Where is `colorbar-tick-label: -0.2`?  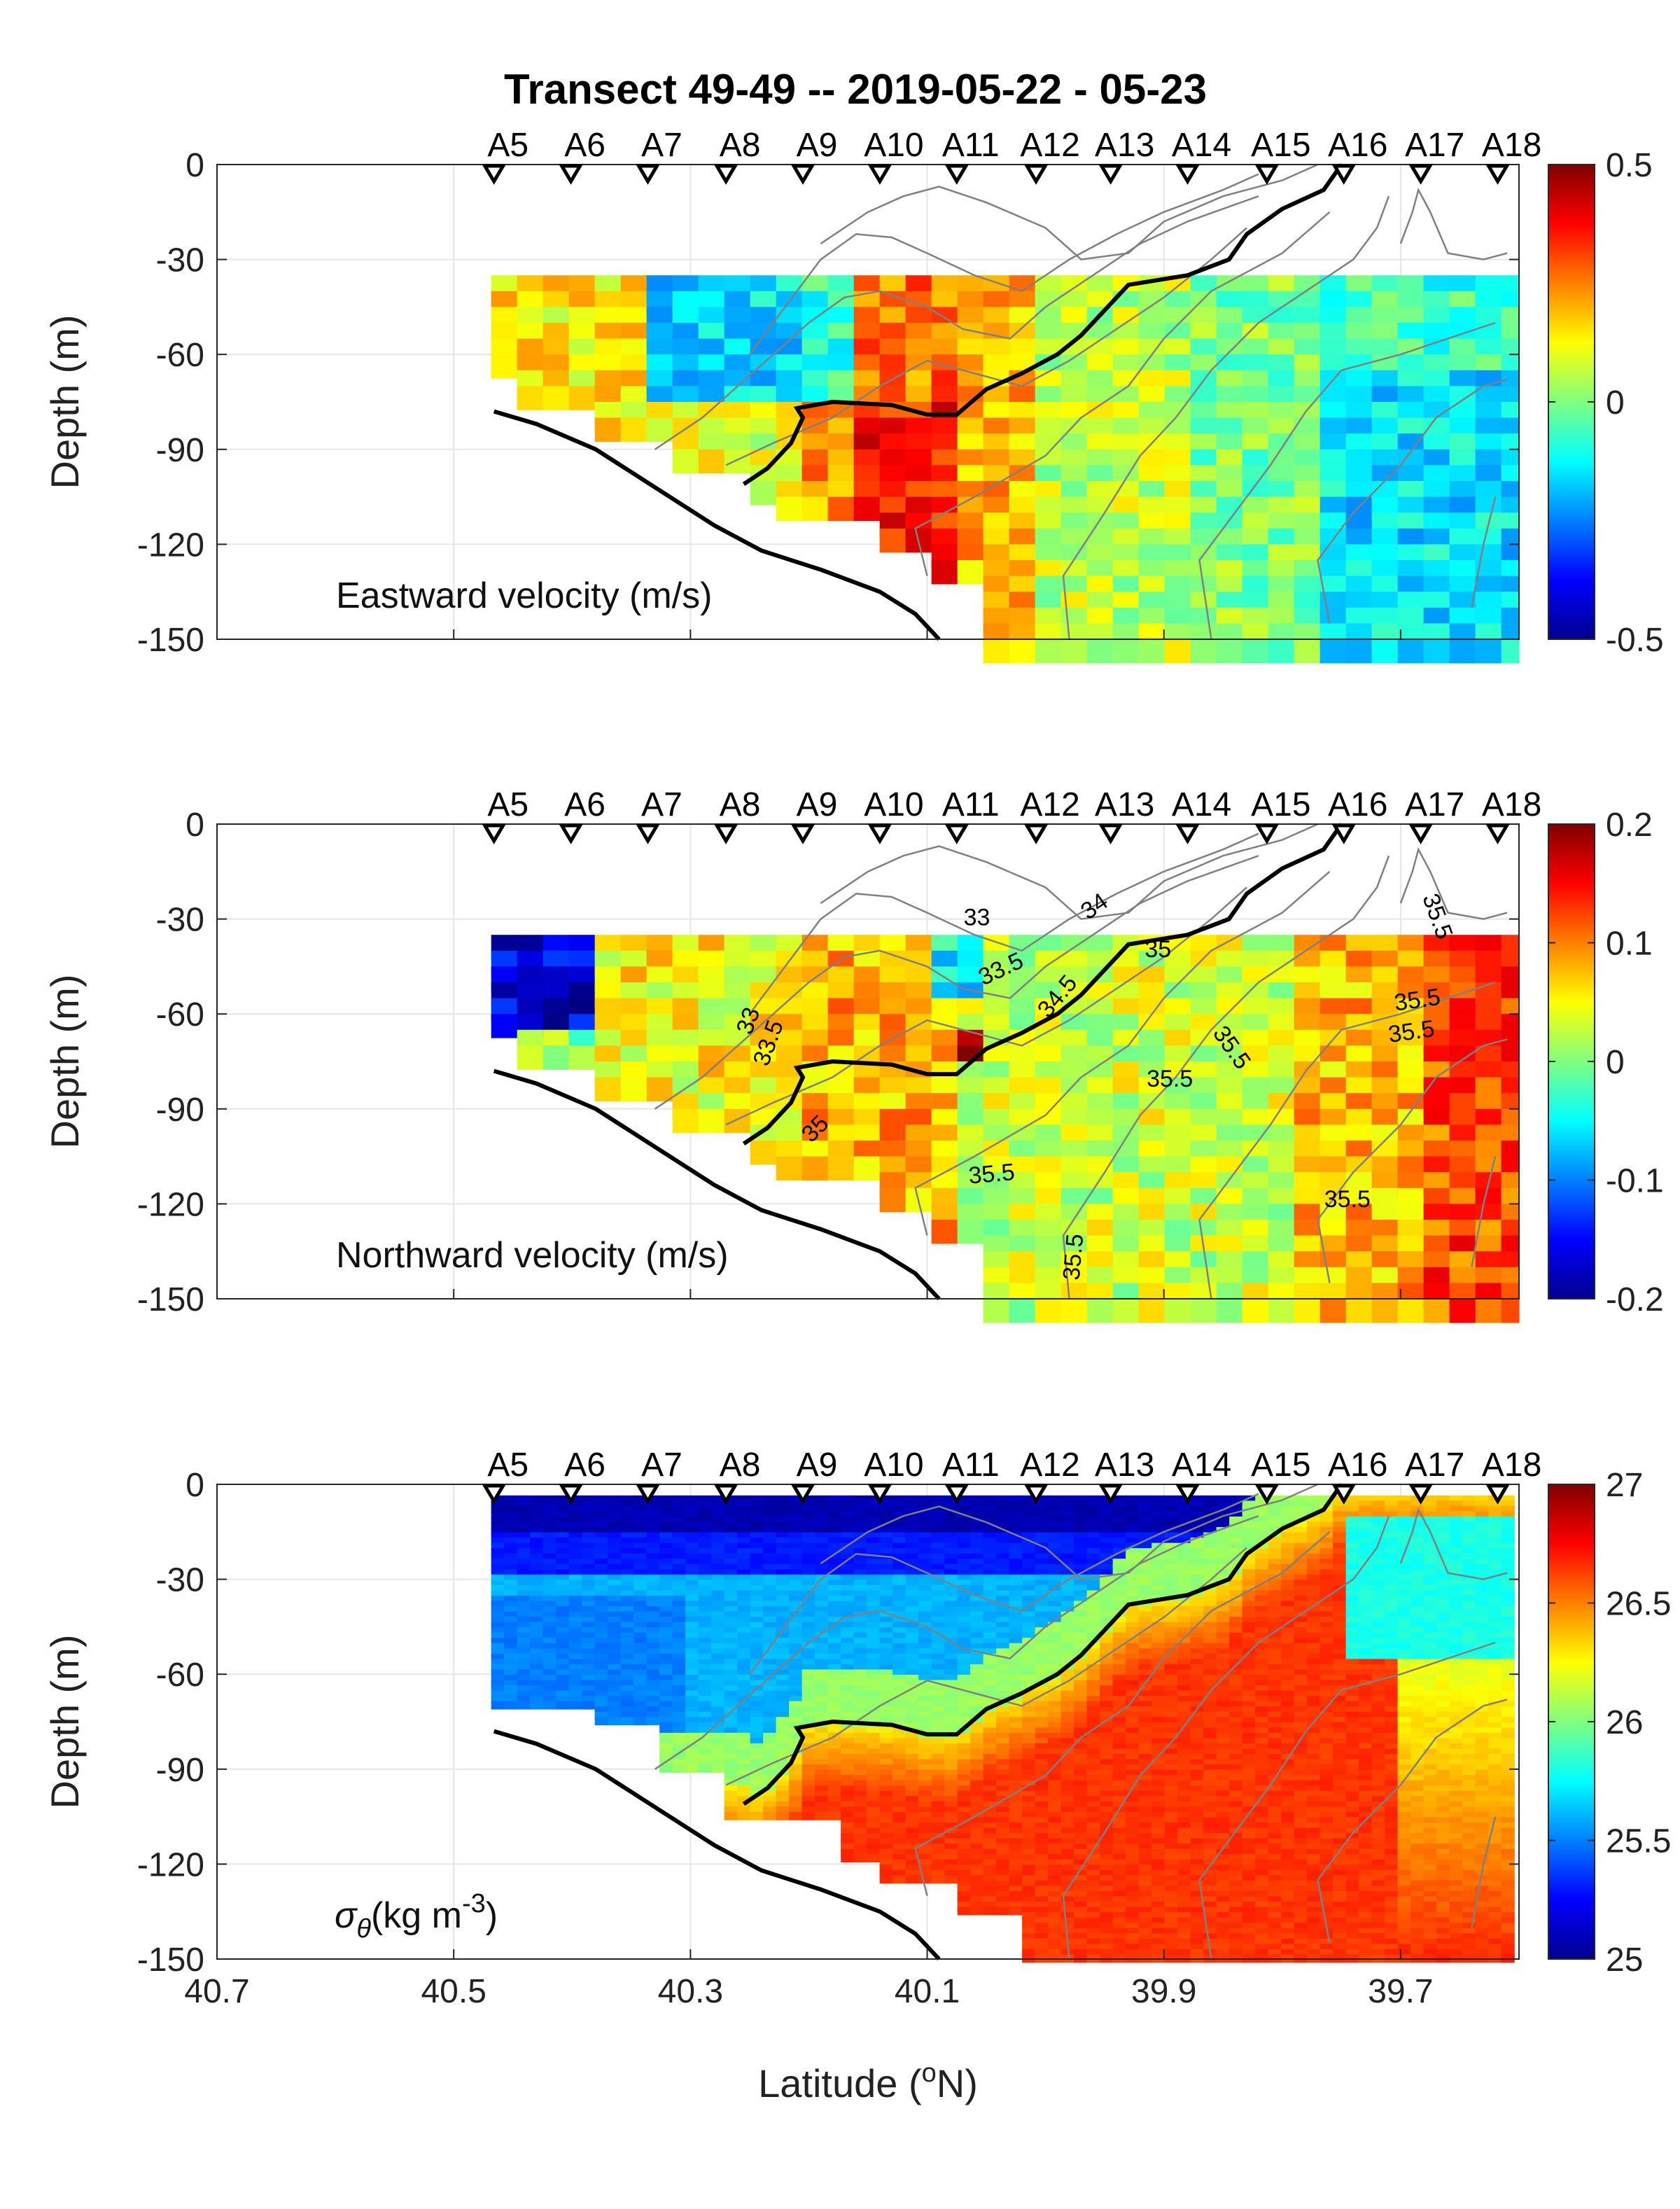 colorbar-tick-label: -0.2 is located at coordinates (1635, 1299).